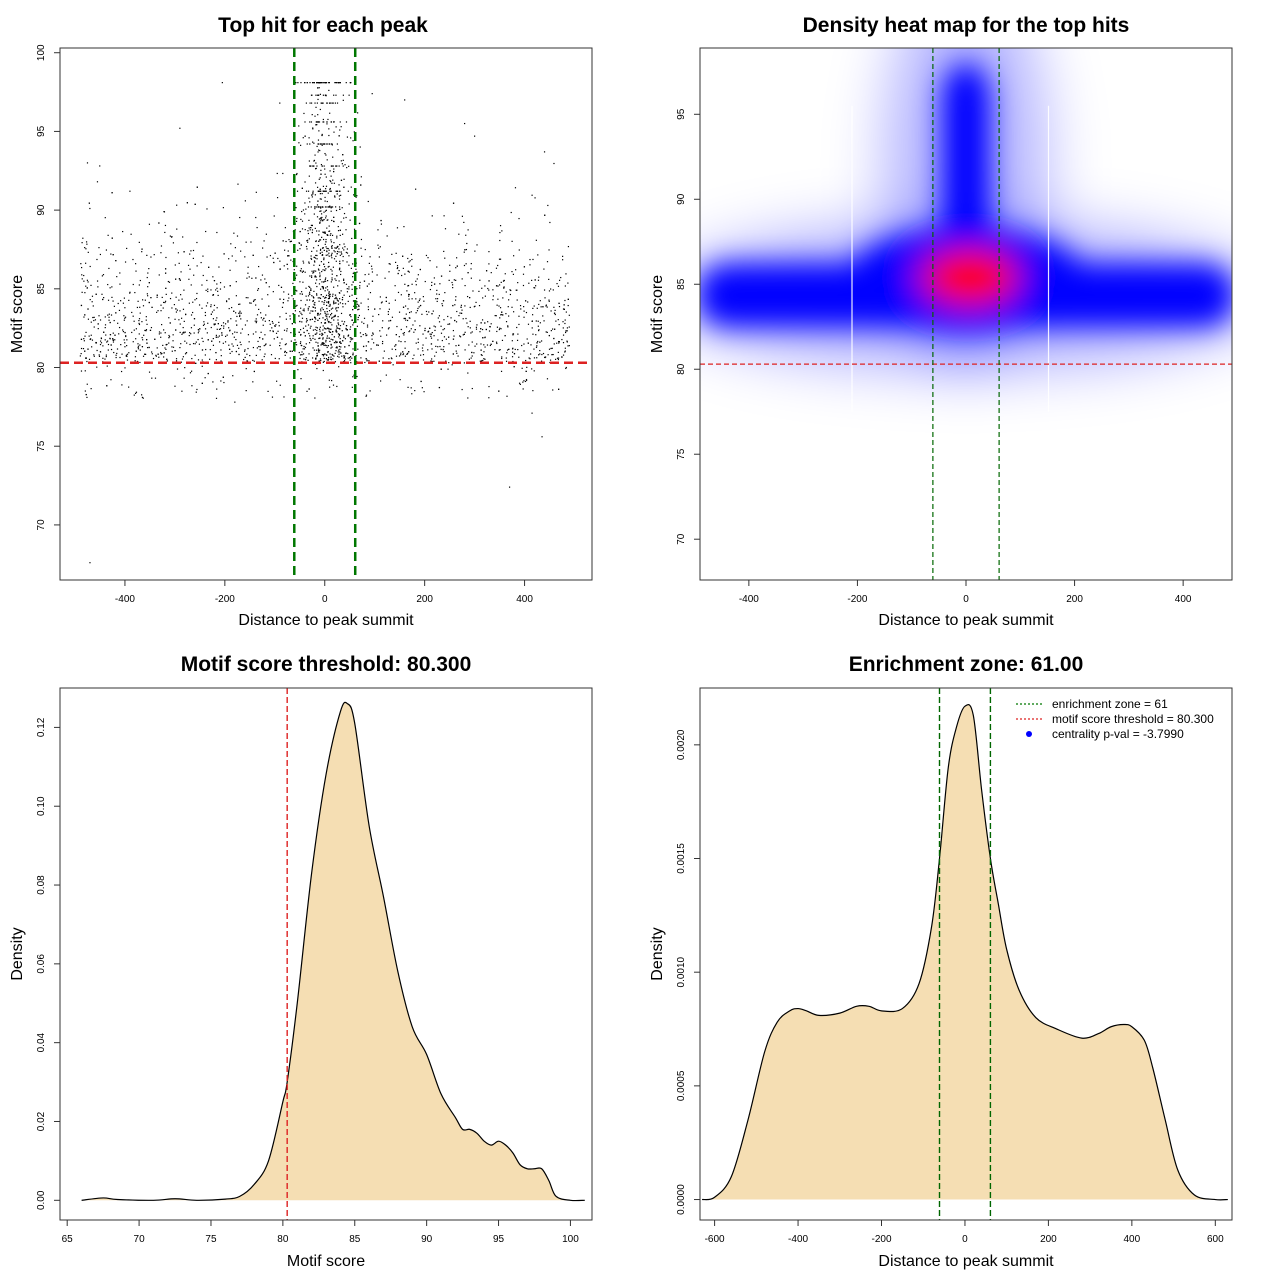 The image size is (1280, 1280). I want to click on distance-density-x-tick-label: -600, so click(715, 1239).